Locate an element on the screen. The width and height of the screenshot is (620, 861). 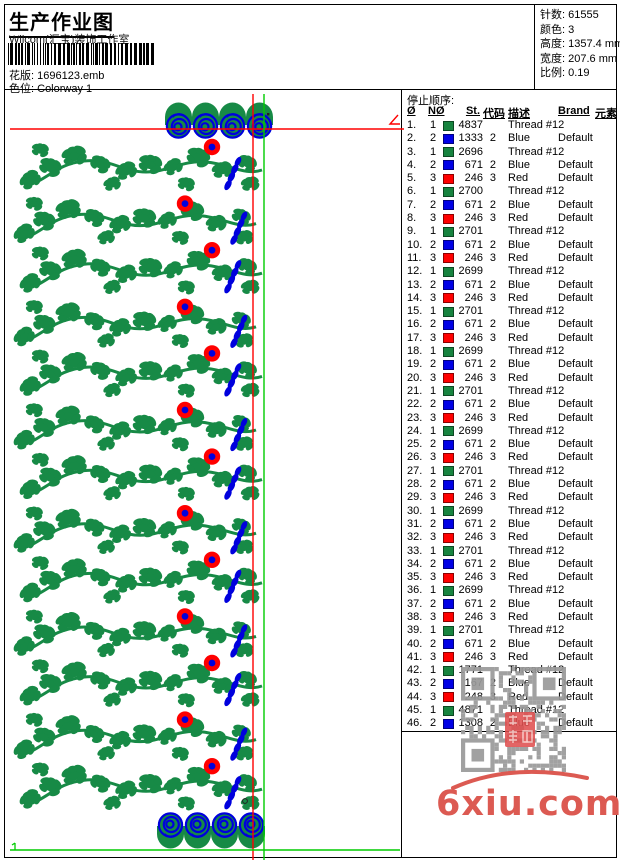
table-row: 21. 1 2701 Thread #12 is located at coordinates (509, 391).